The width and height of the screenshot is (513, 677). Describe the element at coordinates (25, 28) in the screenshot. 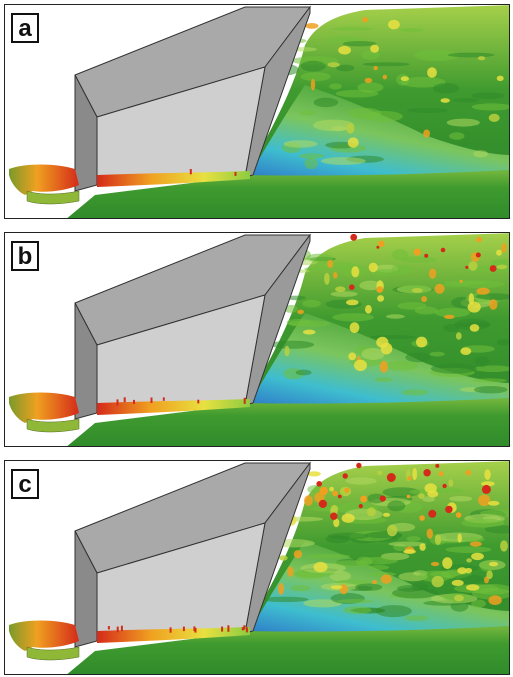

I see `panel-label-a: a` at that location.